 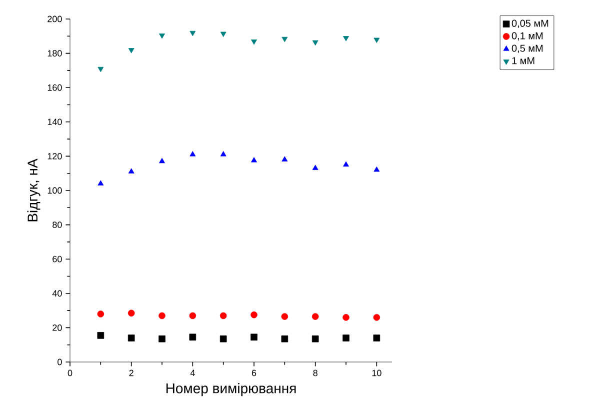 What do you see at coordinates (231, 389) in the screenshot?
I see `x-axis-title: Номер вимірювання` at bounding box center [231, 389].